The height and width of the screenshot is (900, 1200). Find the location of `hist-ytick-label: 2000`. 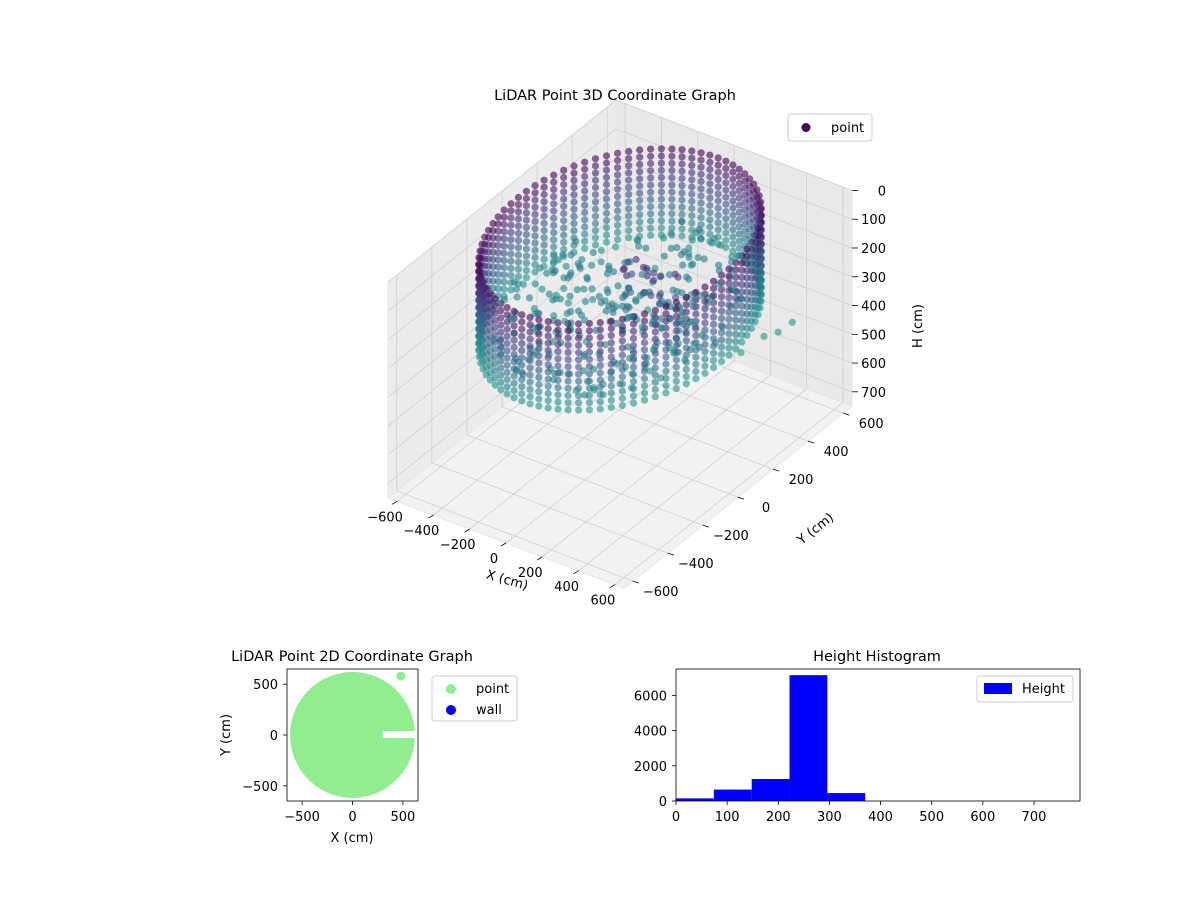

hist-ytick-label: 2000 is located at coordinates (650, 767).